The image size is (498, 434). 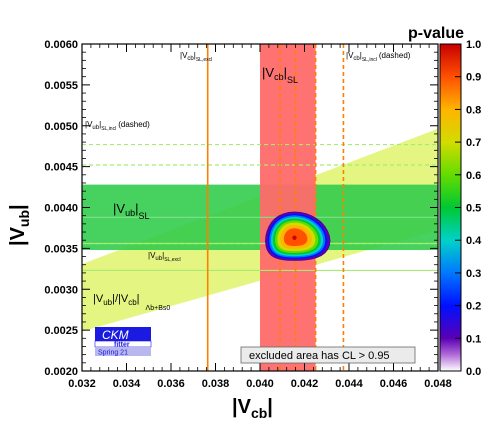 I want to click on logo-ckm: CKM, so click(x=115, y=335).